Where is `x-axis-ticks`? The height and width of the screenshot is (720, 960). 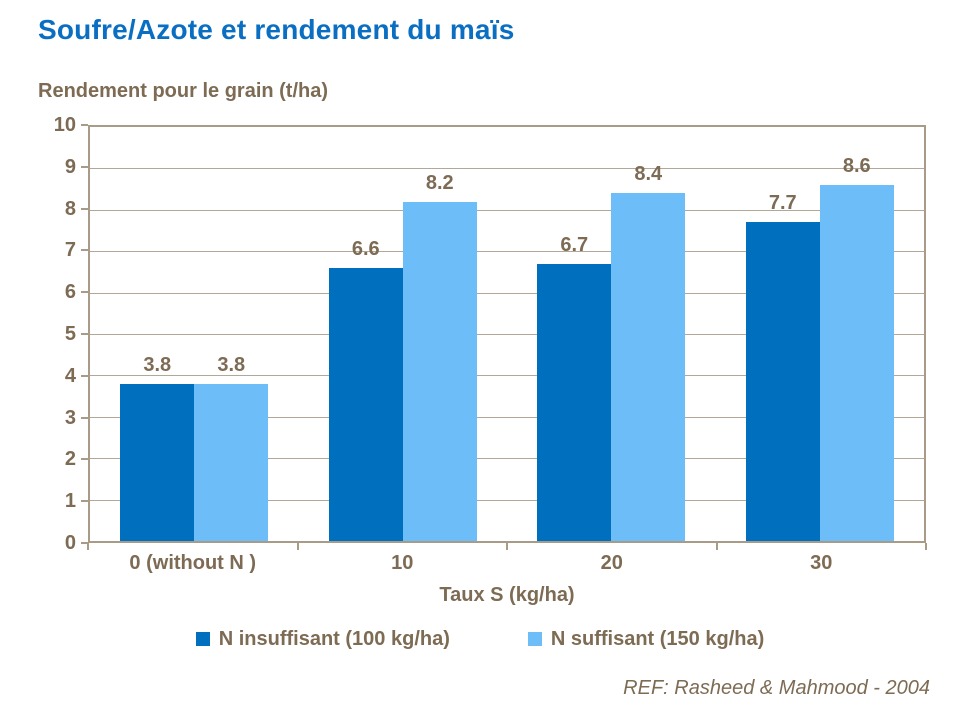 x-axis-ticks is located at coordinates (507, 547).